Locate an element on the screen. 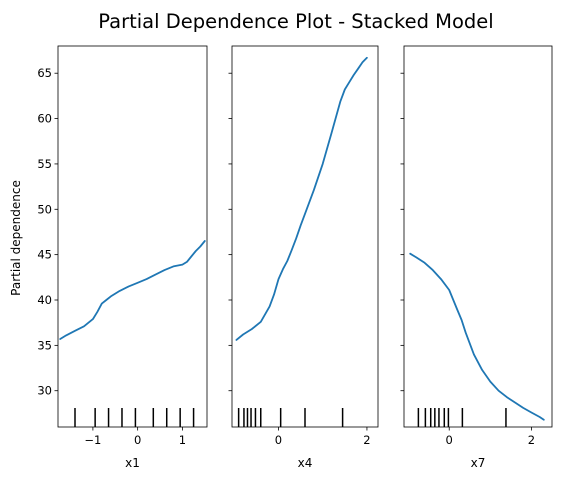  y-tick-label: 45 is located at coordinates (44, 255).